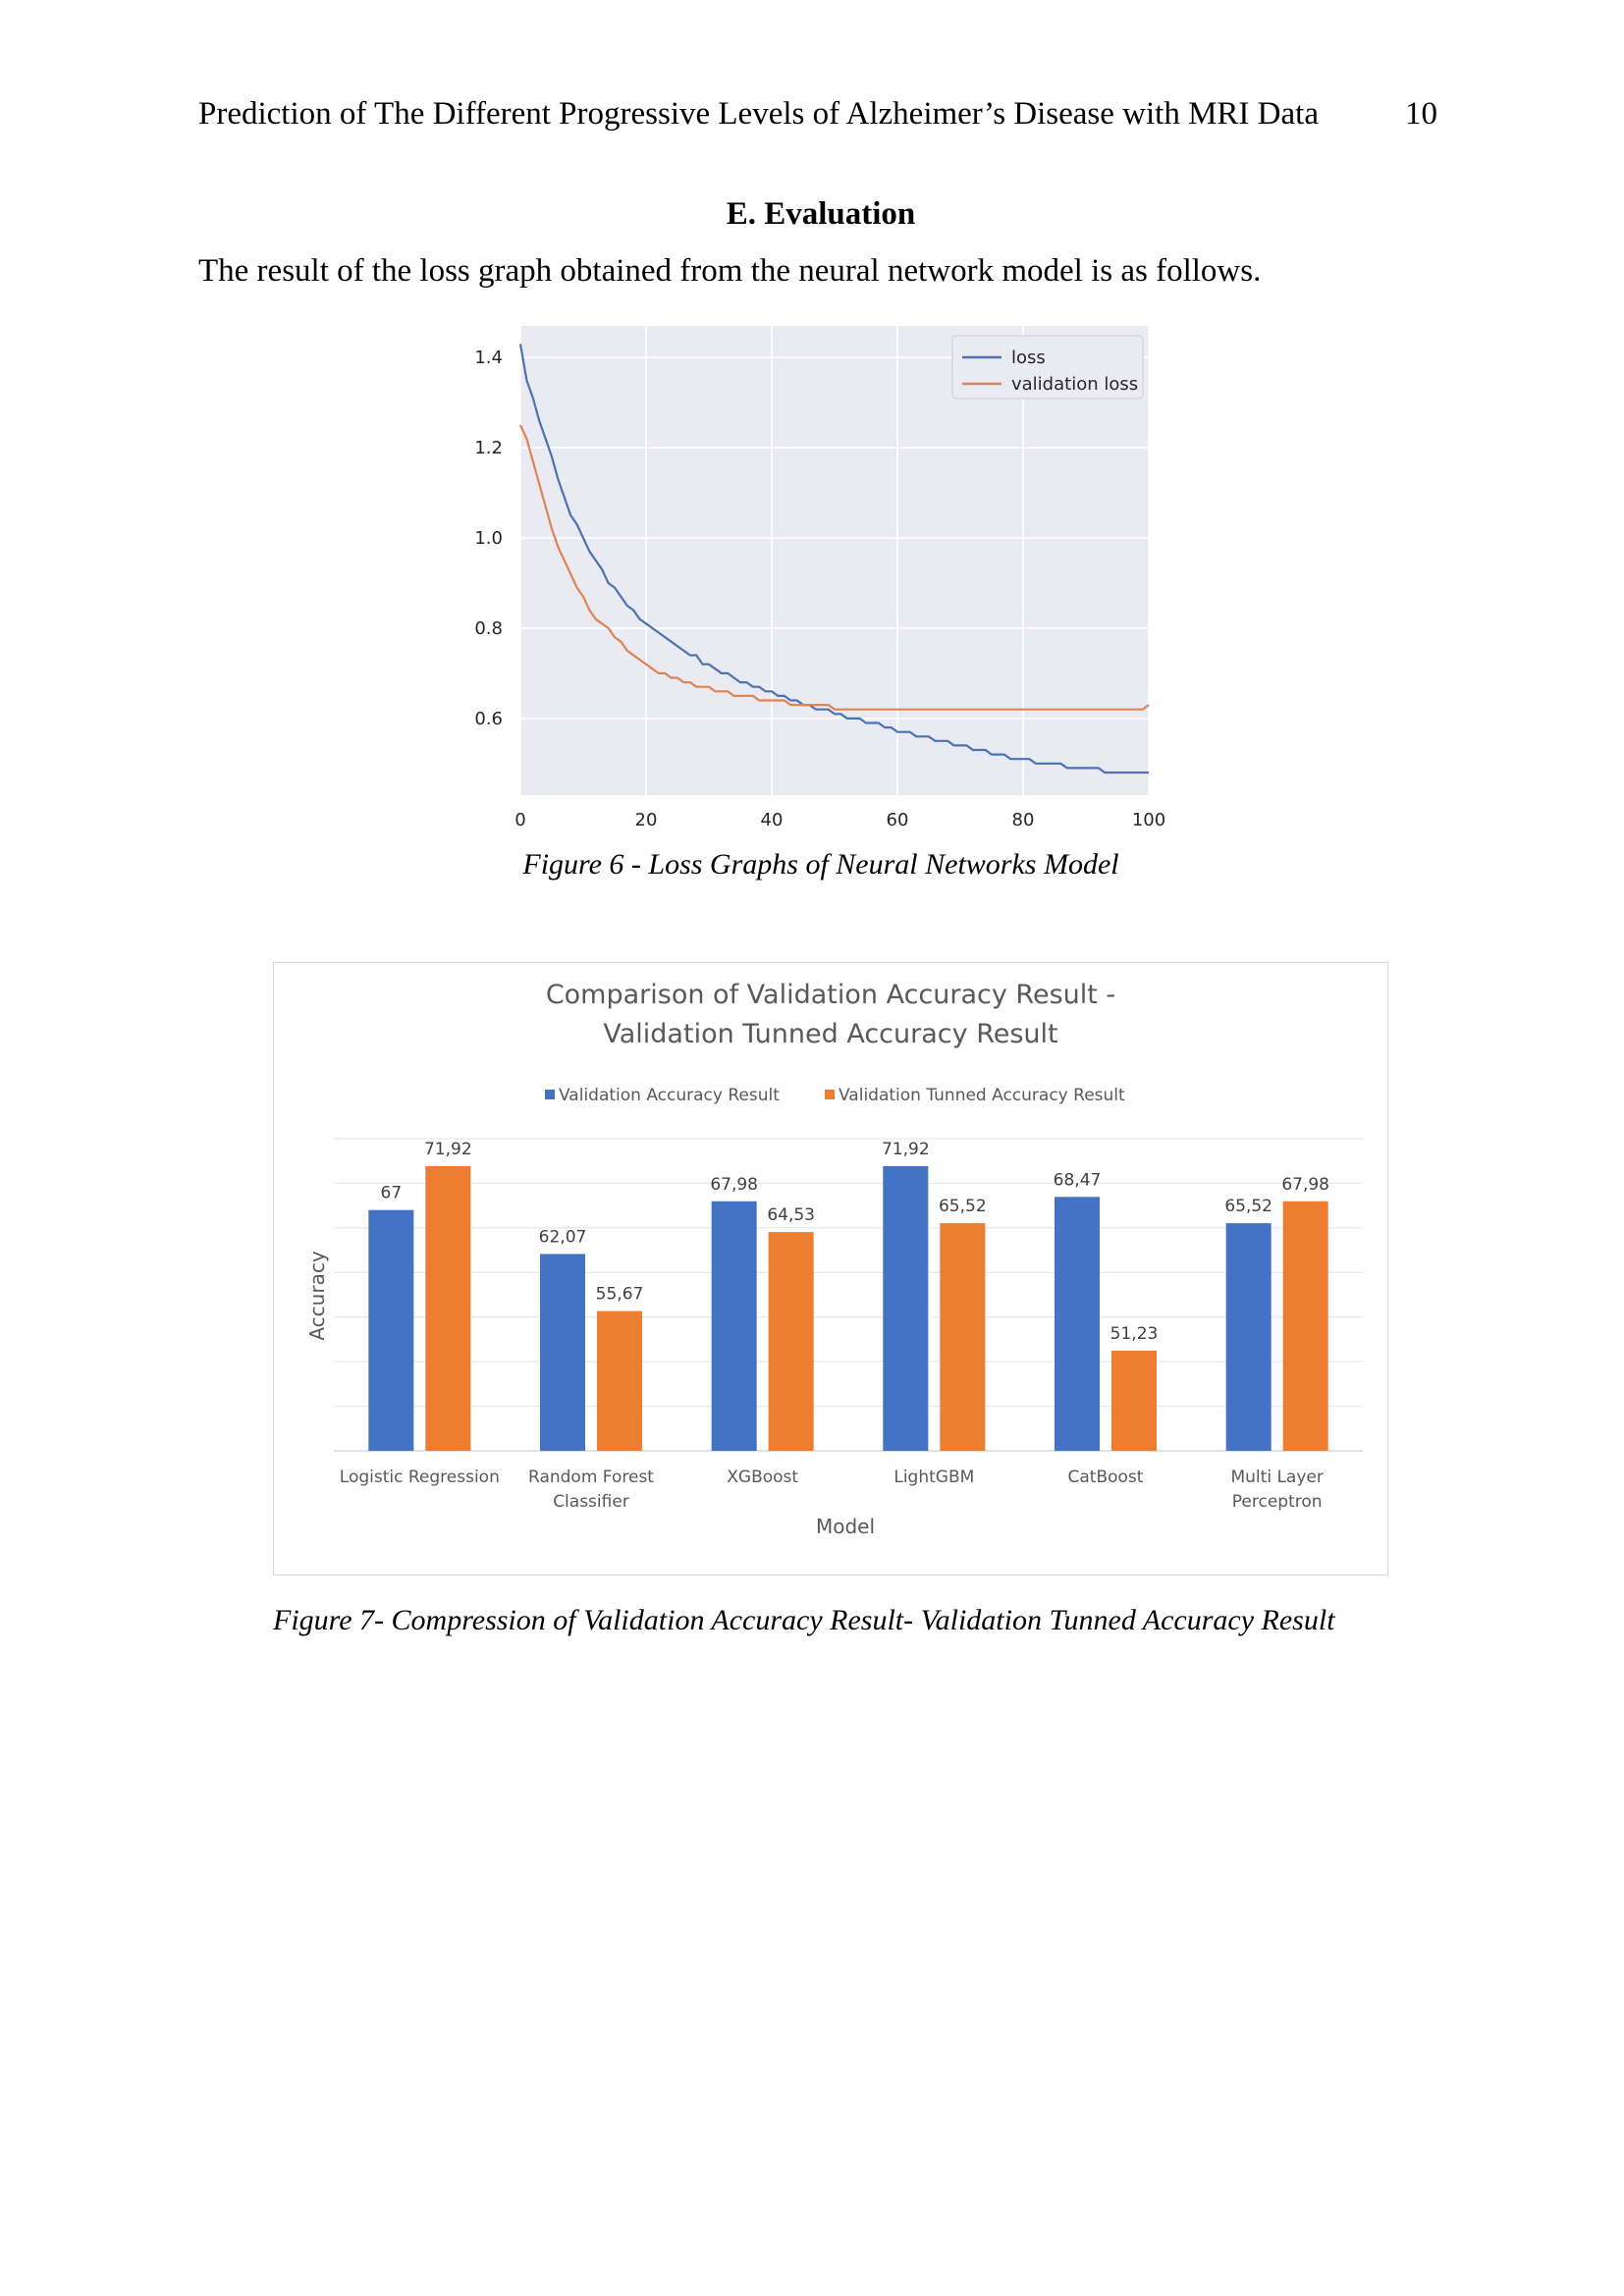 This screenshot has height=2296, width=1624. What do you see at coordinates (1148, 820) in the screenshot?
I see `x-tick-label: 100` at bounding box center [1148, 820].